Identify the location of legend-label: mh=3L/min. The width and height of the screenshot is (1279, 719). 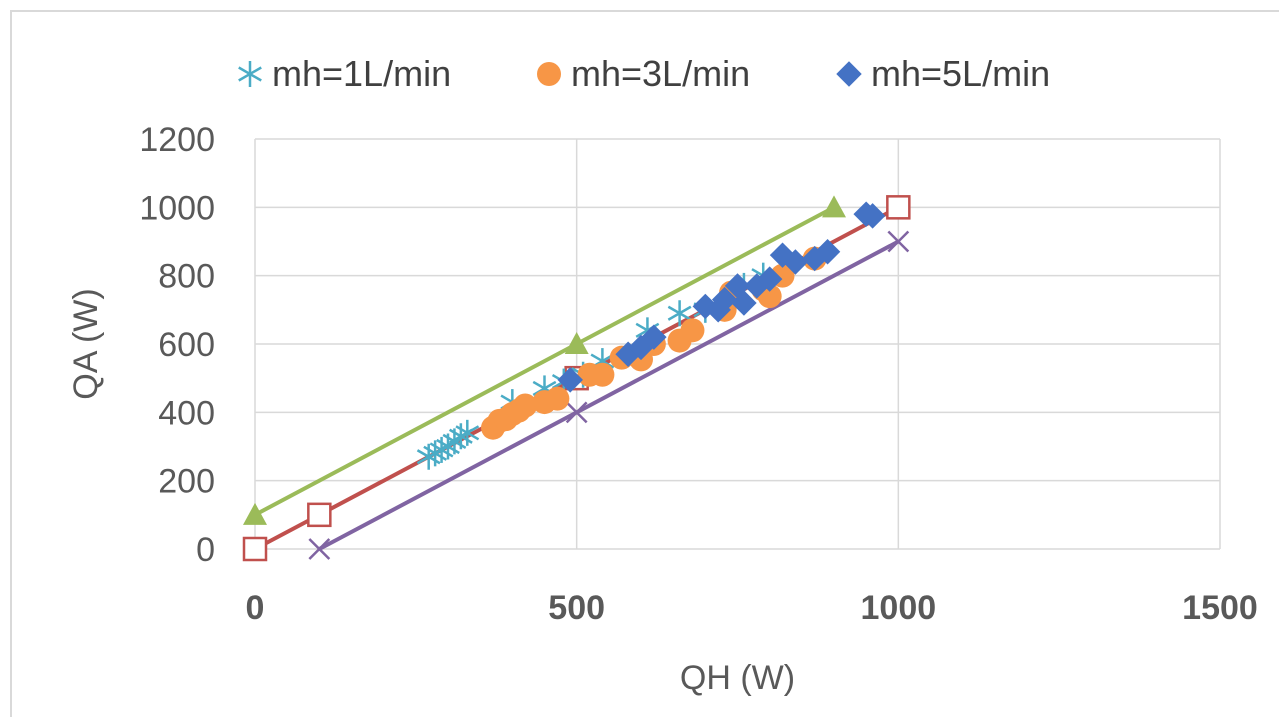
(660, 73).